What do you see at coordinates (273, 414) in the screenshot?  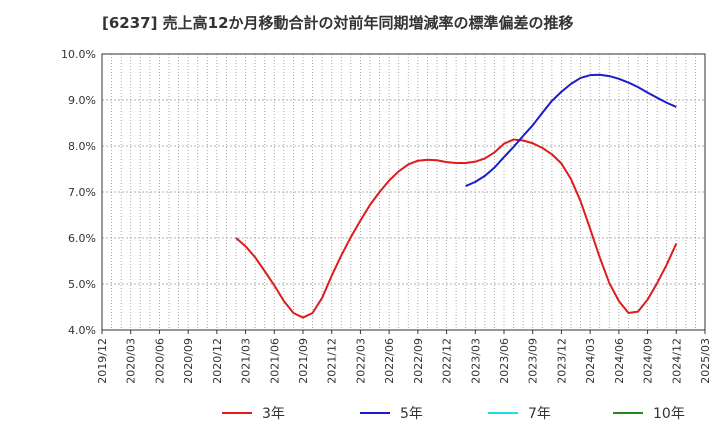 I see `legend-label-0: 3年` at bounding box center [273, 414].